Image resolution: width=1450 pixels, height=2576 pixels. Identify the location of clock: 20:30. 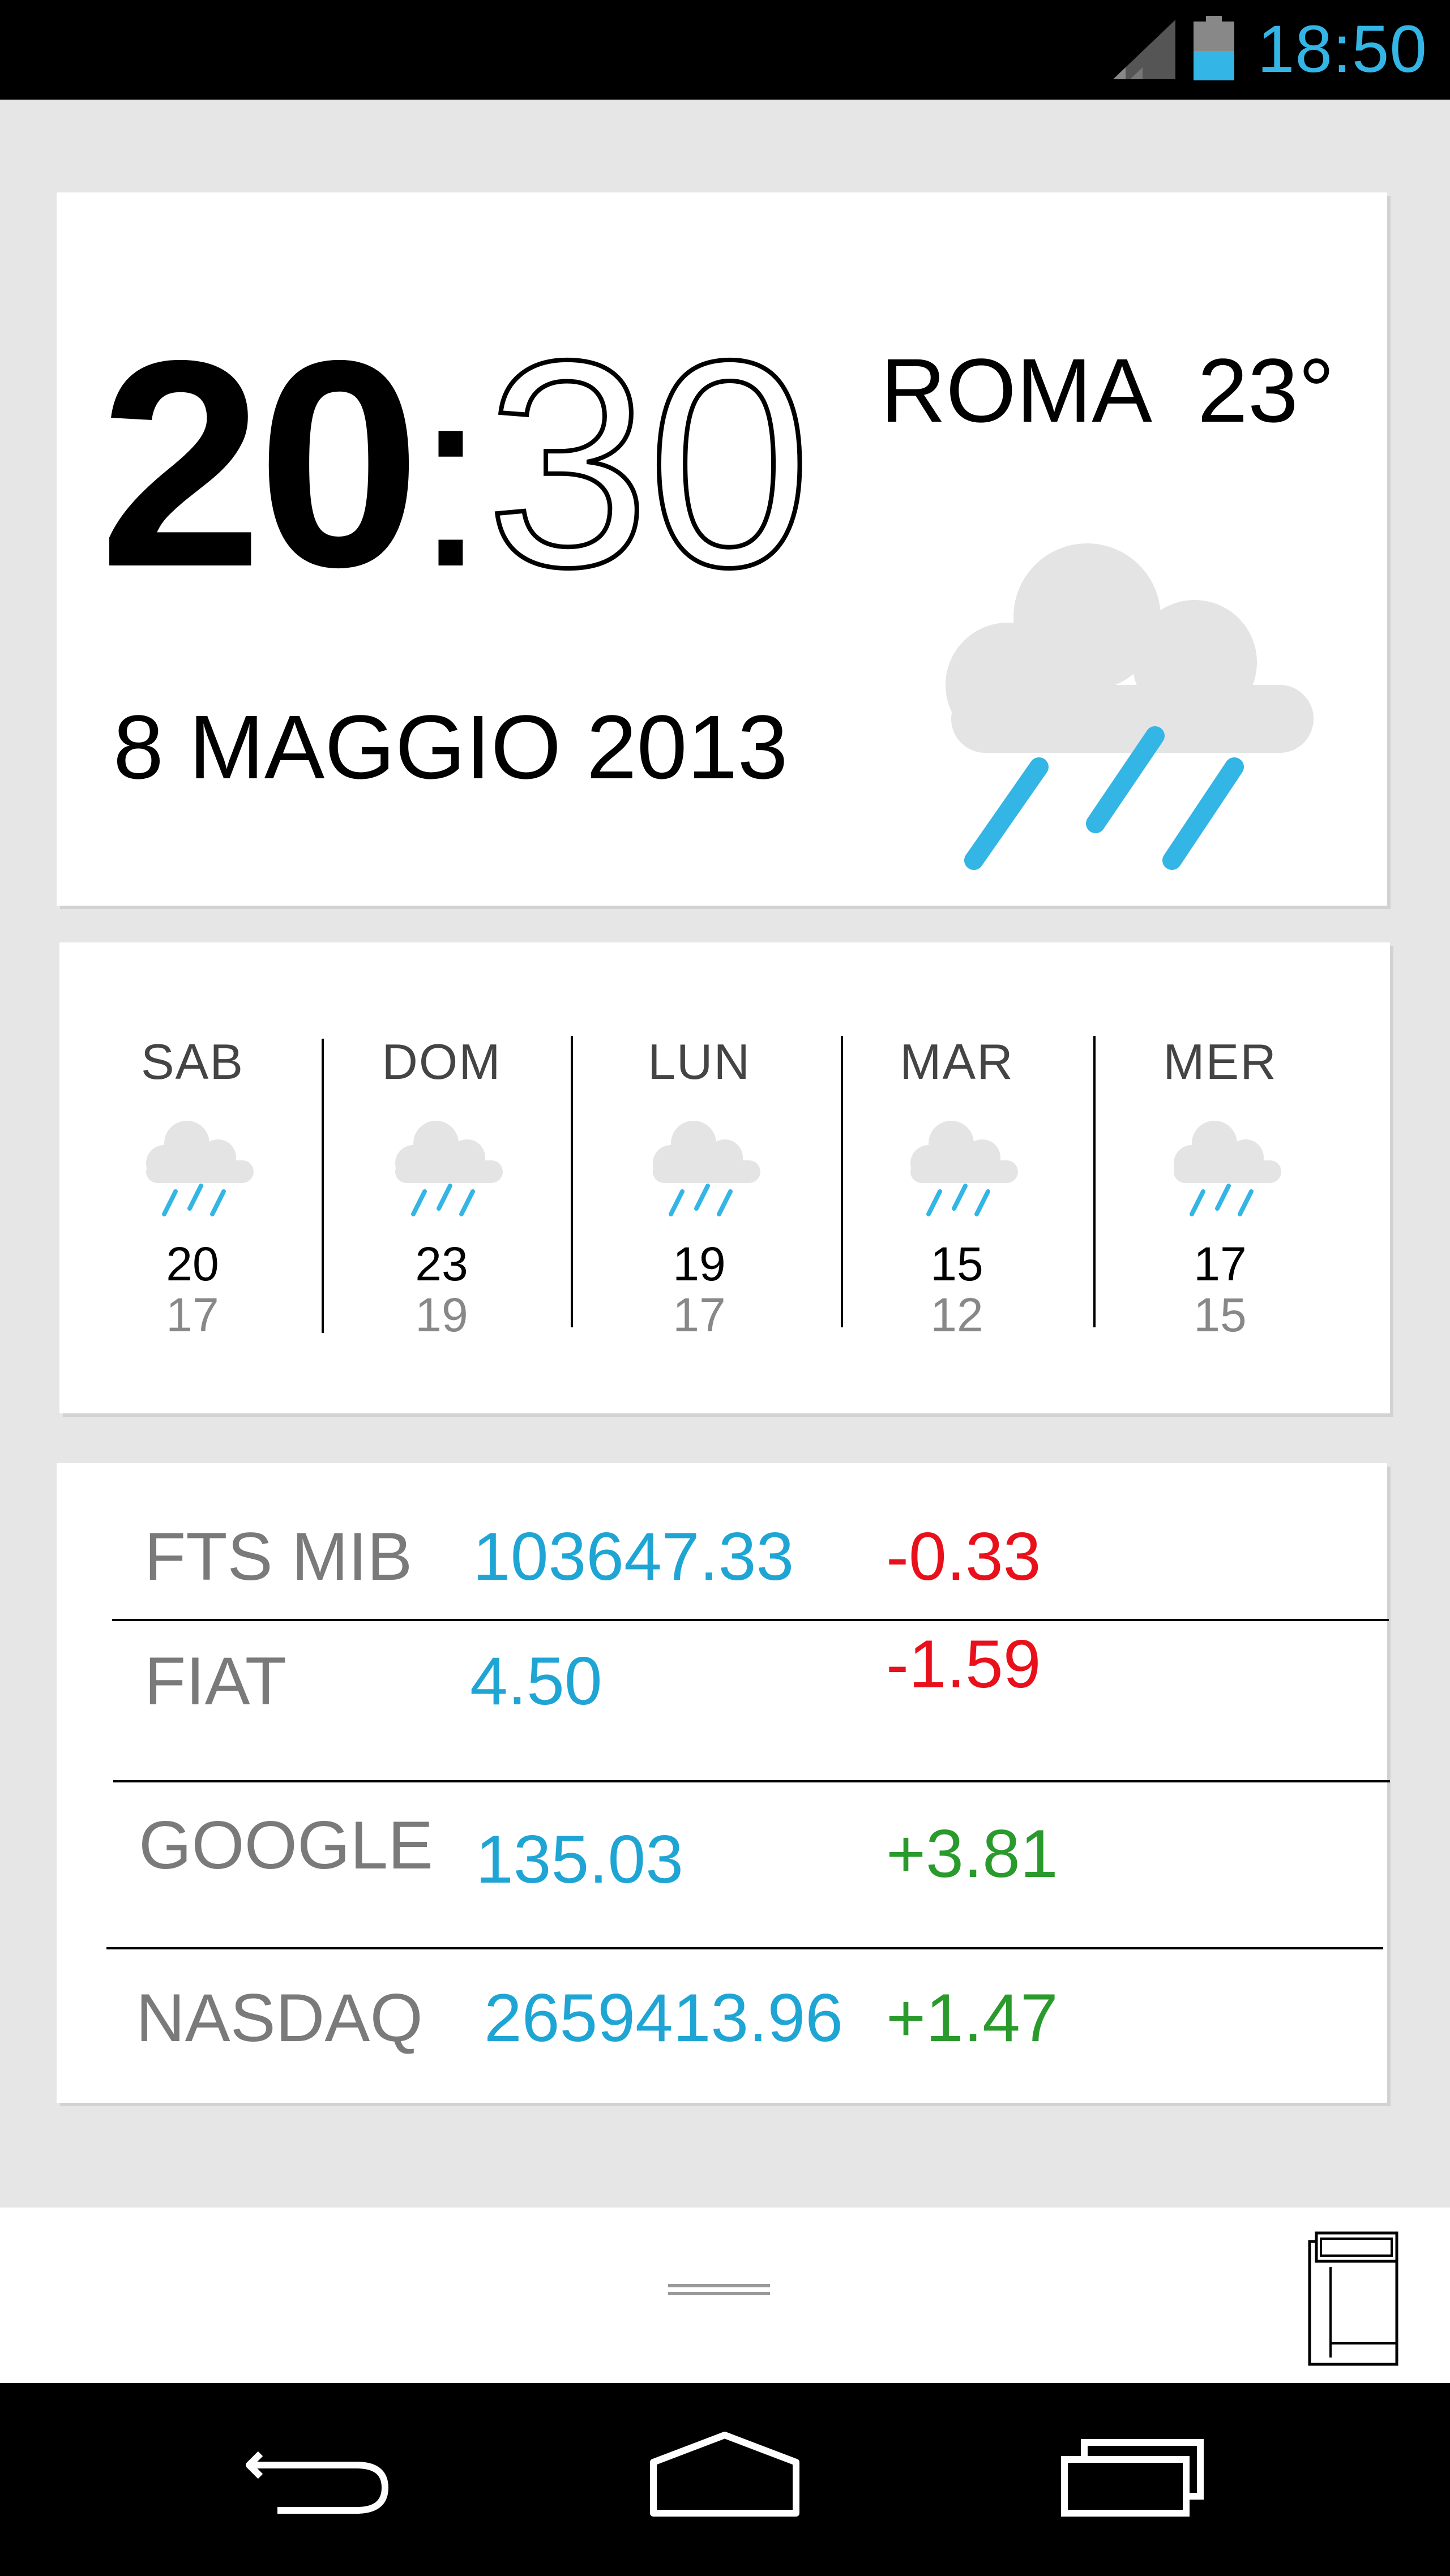
(456, 464).